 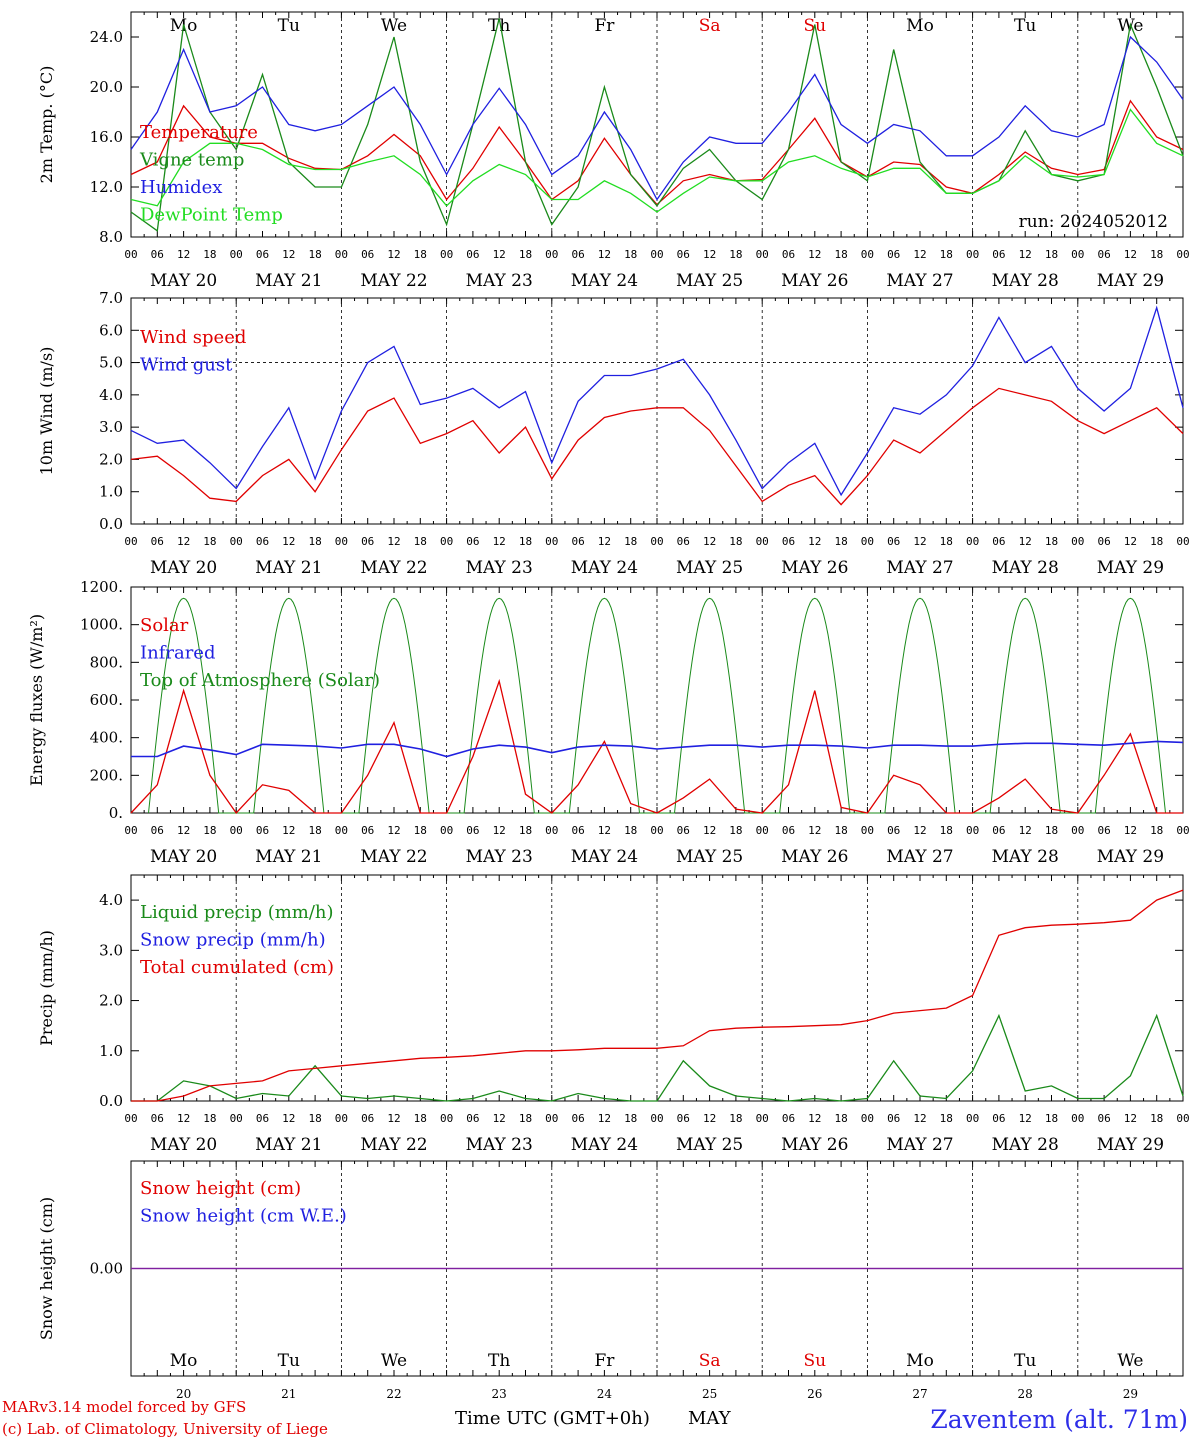 I want to click on station-name: Zaventem (alt. 71m), so click(x=1059, y=1419).